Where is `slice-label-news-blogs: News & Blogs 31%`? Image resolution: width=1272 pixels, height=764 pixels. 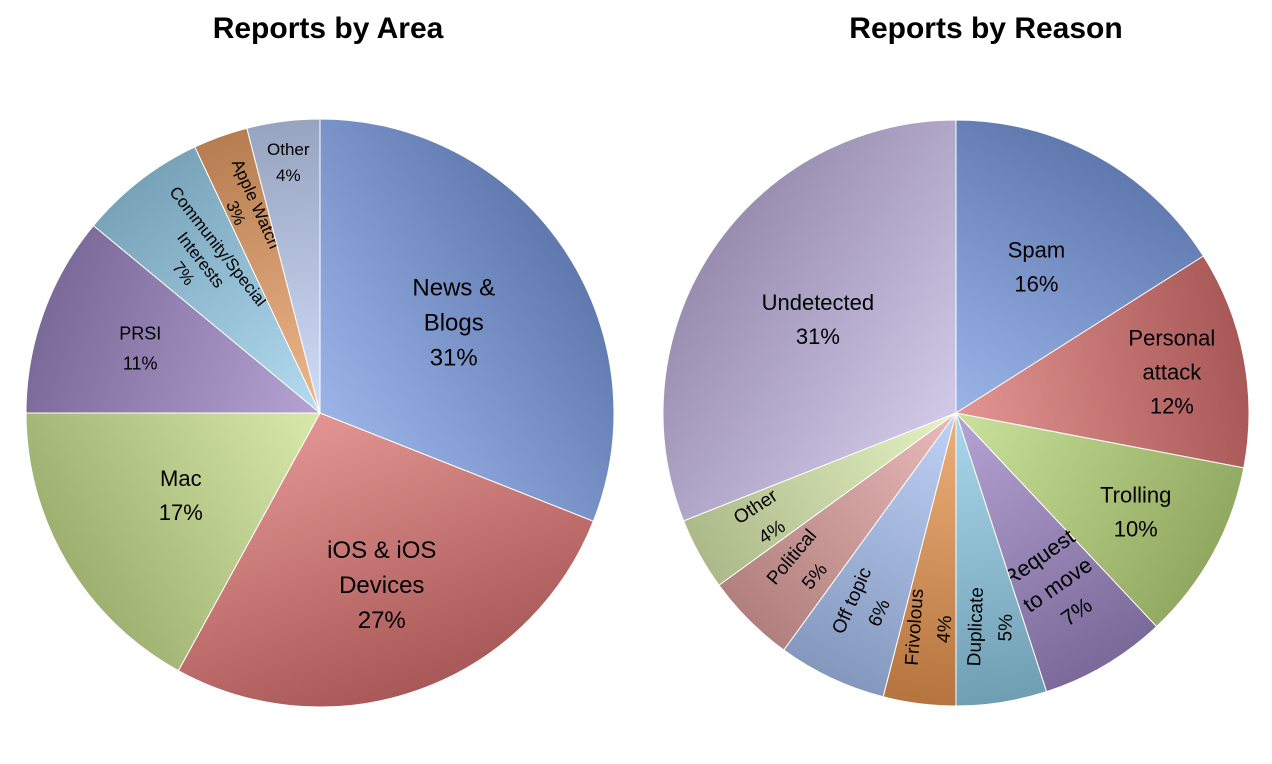
slice-label-news-blogs: News & Blogs 31% is located at coordinates (453, 323).